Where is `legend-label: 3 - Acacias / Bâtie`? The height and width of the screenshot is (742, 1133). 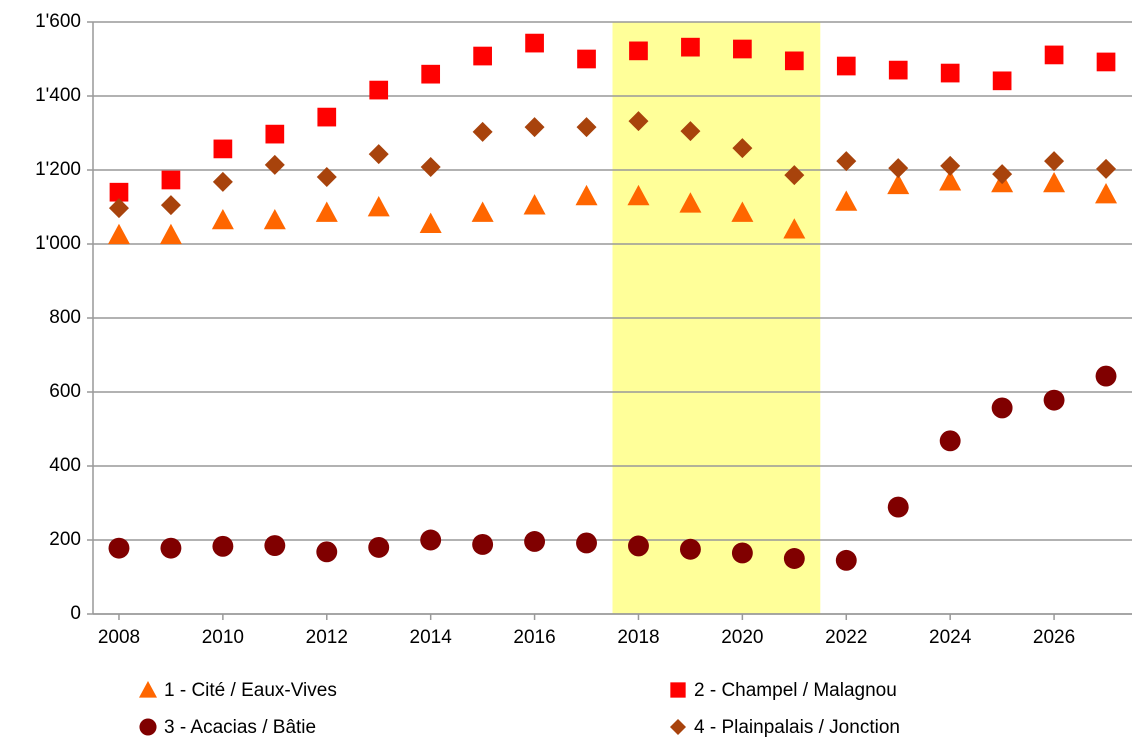
legend-label: 3 - Acacias / Bâtie is located at coordinates (240, 727).